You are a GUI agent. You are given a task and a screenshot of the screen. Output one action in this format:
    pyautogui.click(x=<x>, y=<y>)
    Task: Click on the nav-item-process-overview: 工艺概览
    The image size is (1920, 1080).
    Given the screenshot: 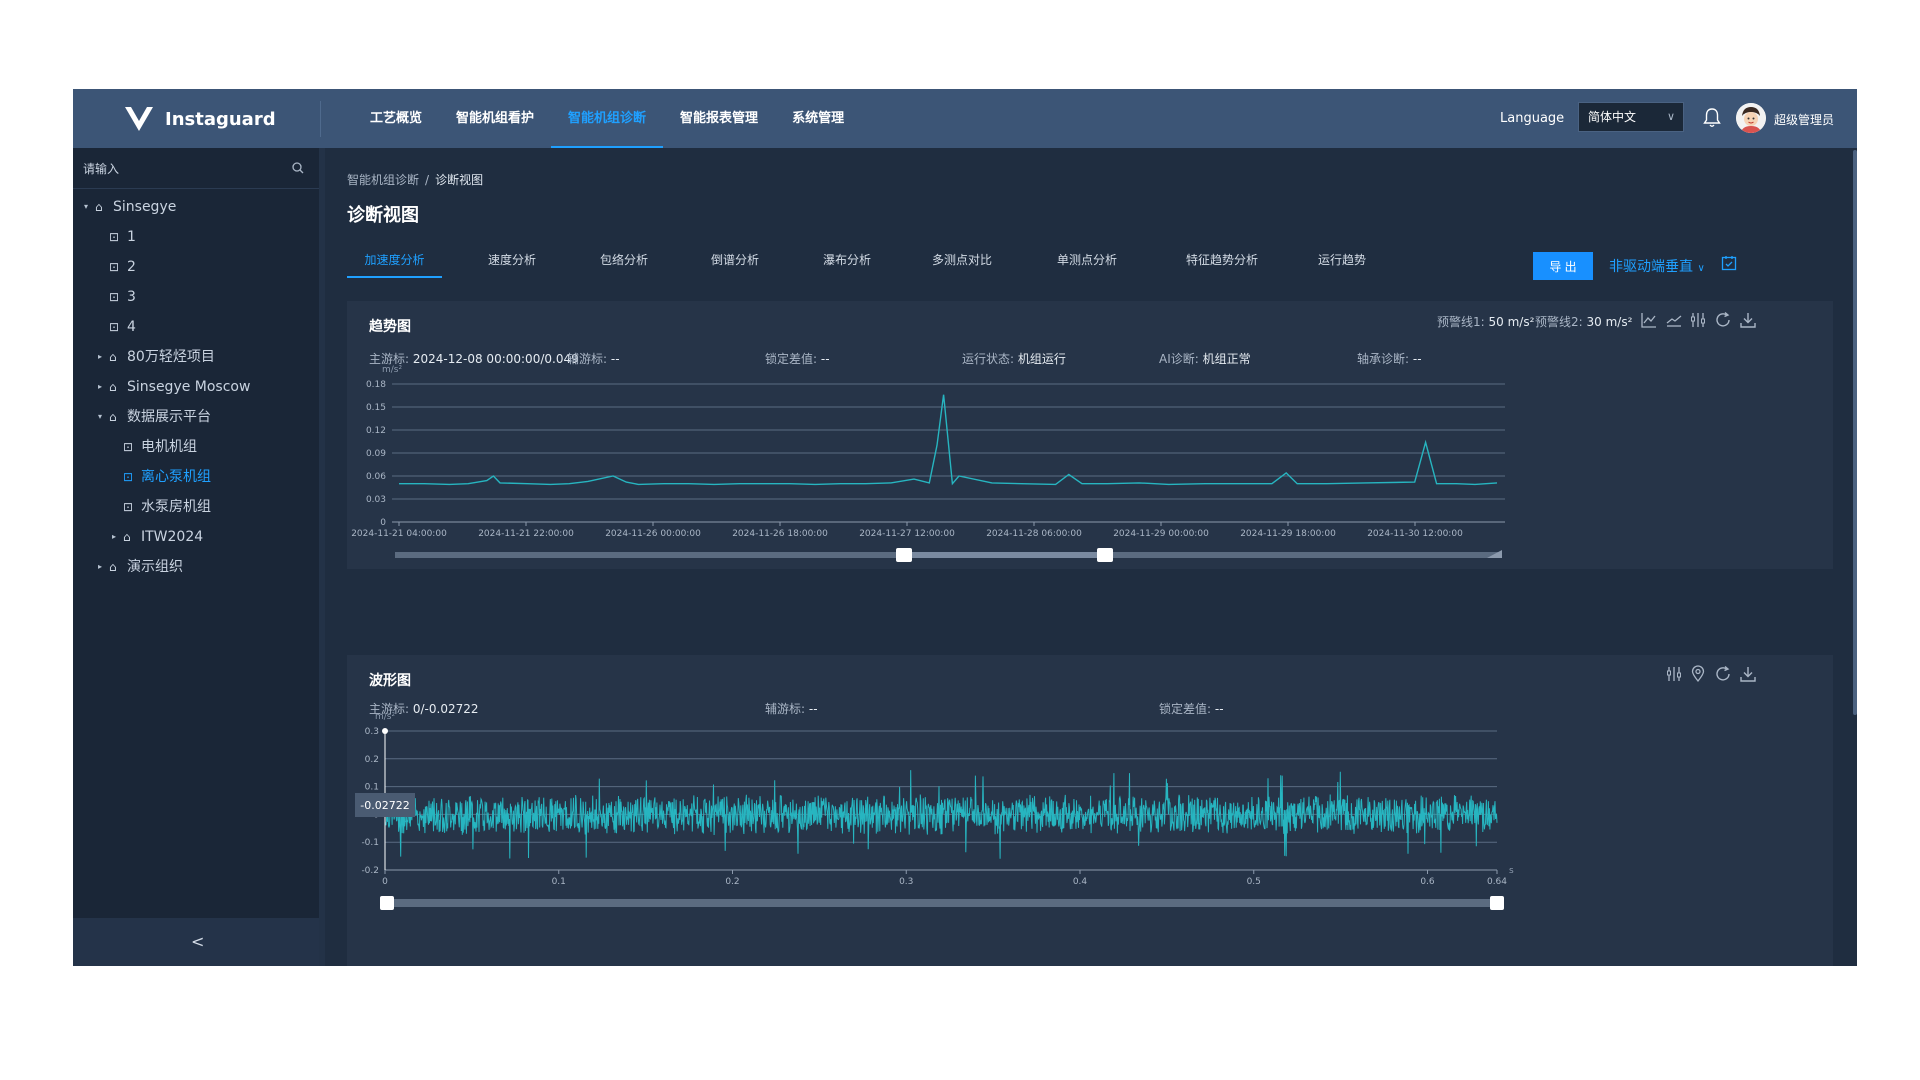 What is the action you would take?
    pyautogui.click(x=396, y=118)
    